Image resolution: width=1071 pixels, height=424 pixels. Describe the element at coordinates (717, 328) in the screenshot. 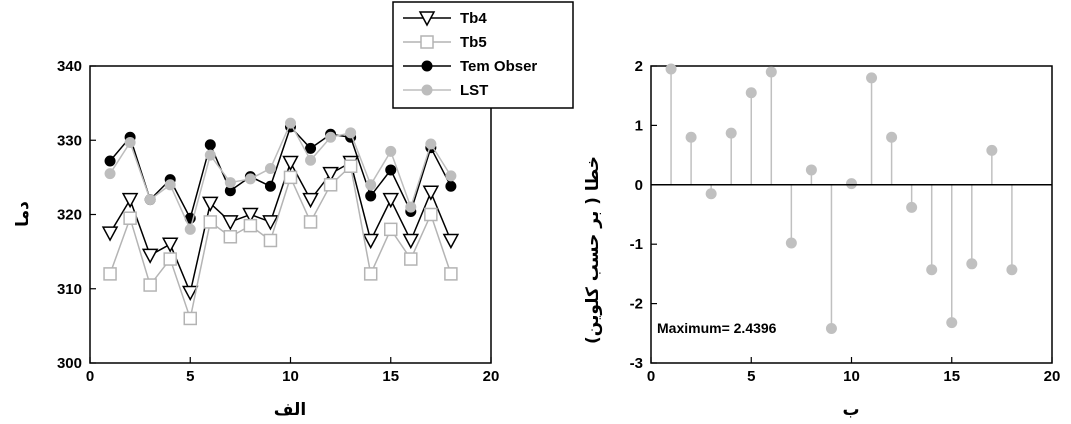

I see `maximum-annotation: Maximum= 2.4396` at that location.